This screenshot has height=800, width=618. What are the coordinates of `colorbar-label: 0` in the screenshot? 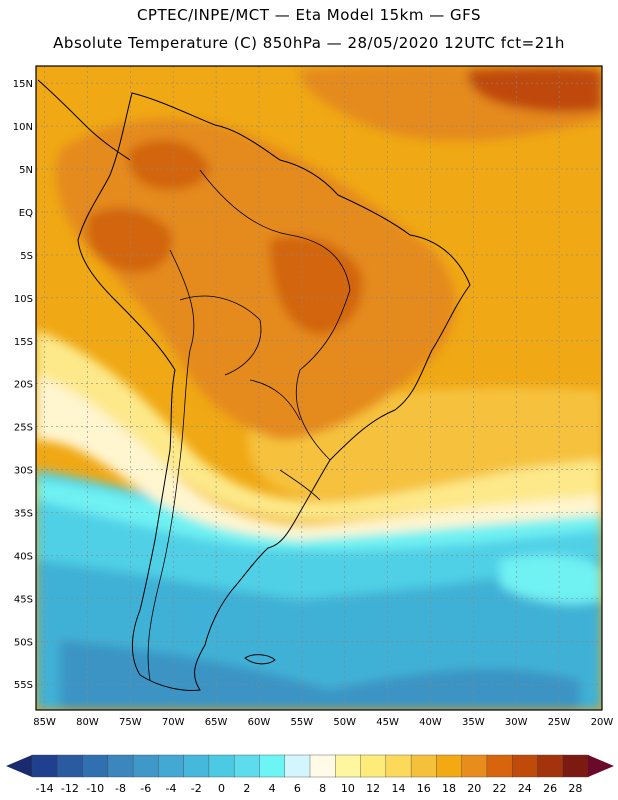 It's located at (221, 788).